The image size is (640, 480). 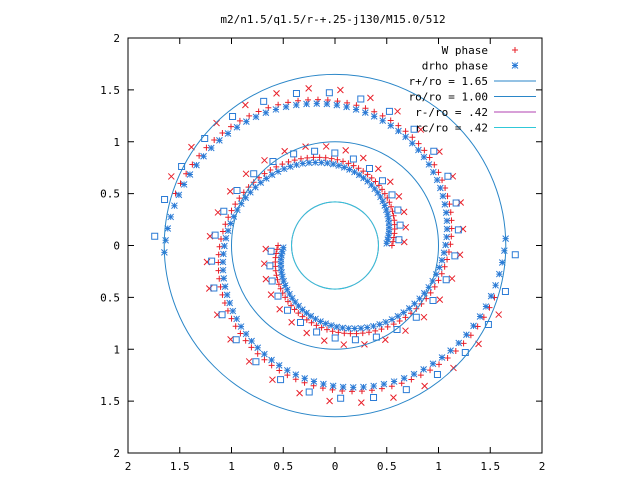 I want to click on y-tick-label: 2, so click(x=116, y=38).